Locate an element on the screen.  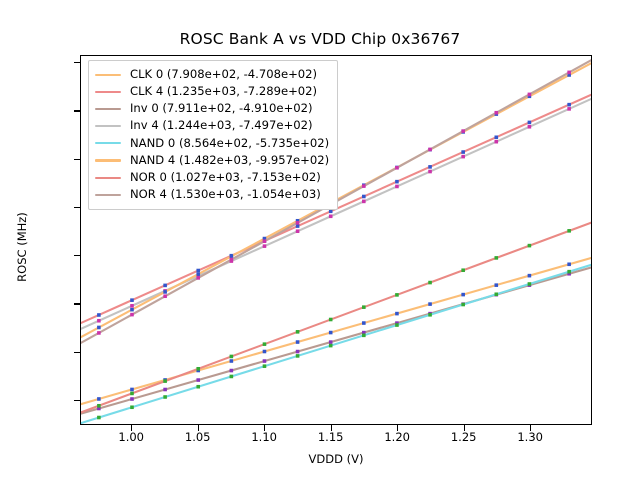
legend-item-label: NOR 4 (1.530e+03, -1.054e+03) is located at coordinates (225, 194).